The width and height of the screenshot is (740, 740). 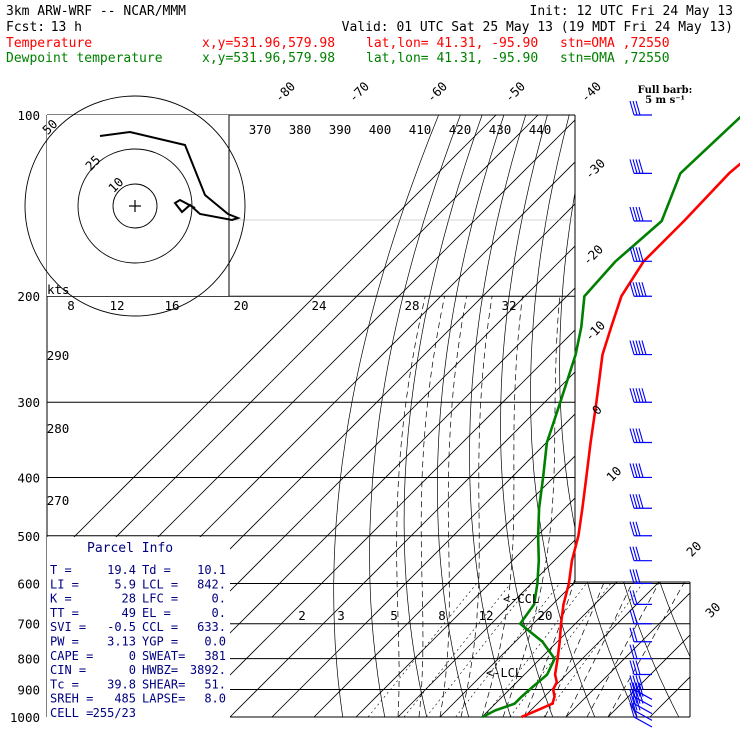 I want to click on parcel-info-cell: 0.0, so click(x=215, y=642).